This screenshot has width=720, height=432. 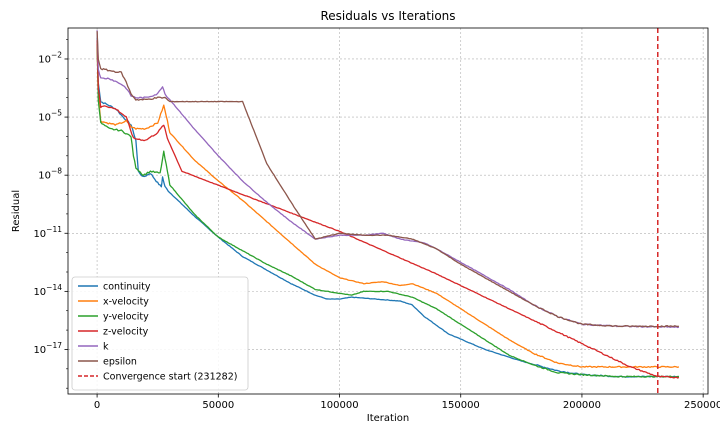 I want to click on x-ticks: 0 50000 100000 150000 200000 250000, so click(x=407, y=402).